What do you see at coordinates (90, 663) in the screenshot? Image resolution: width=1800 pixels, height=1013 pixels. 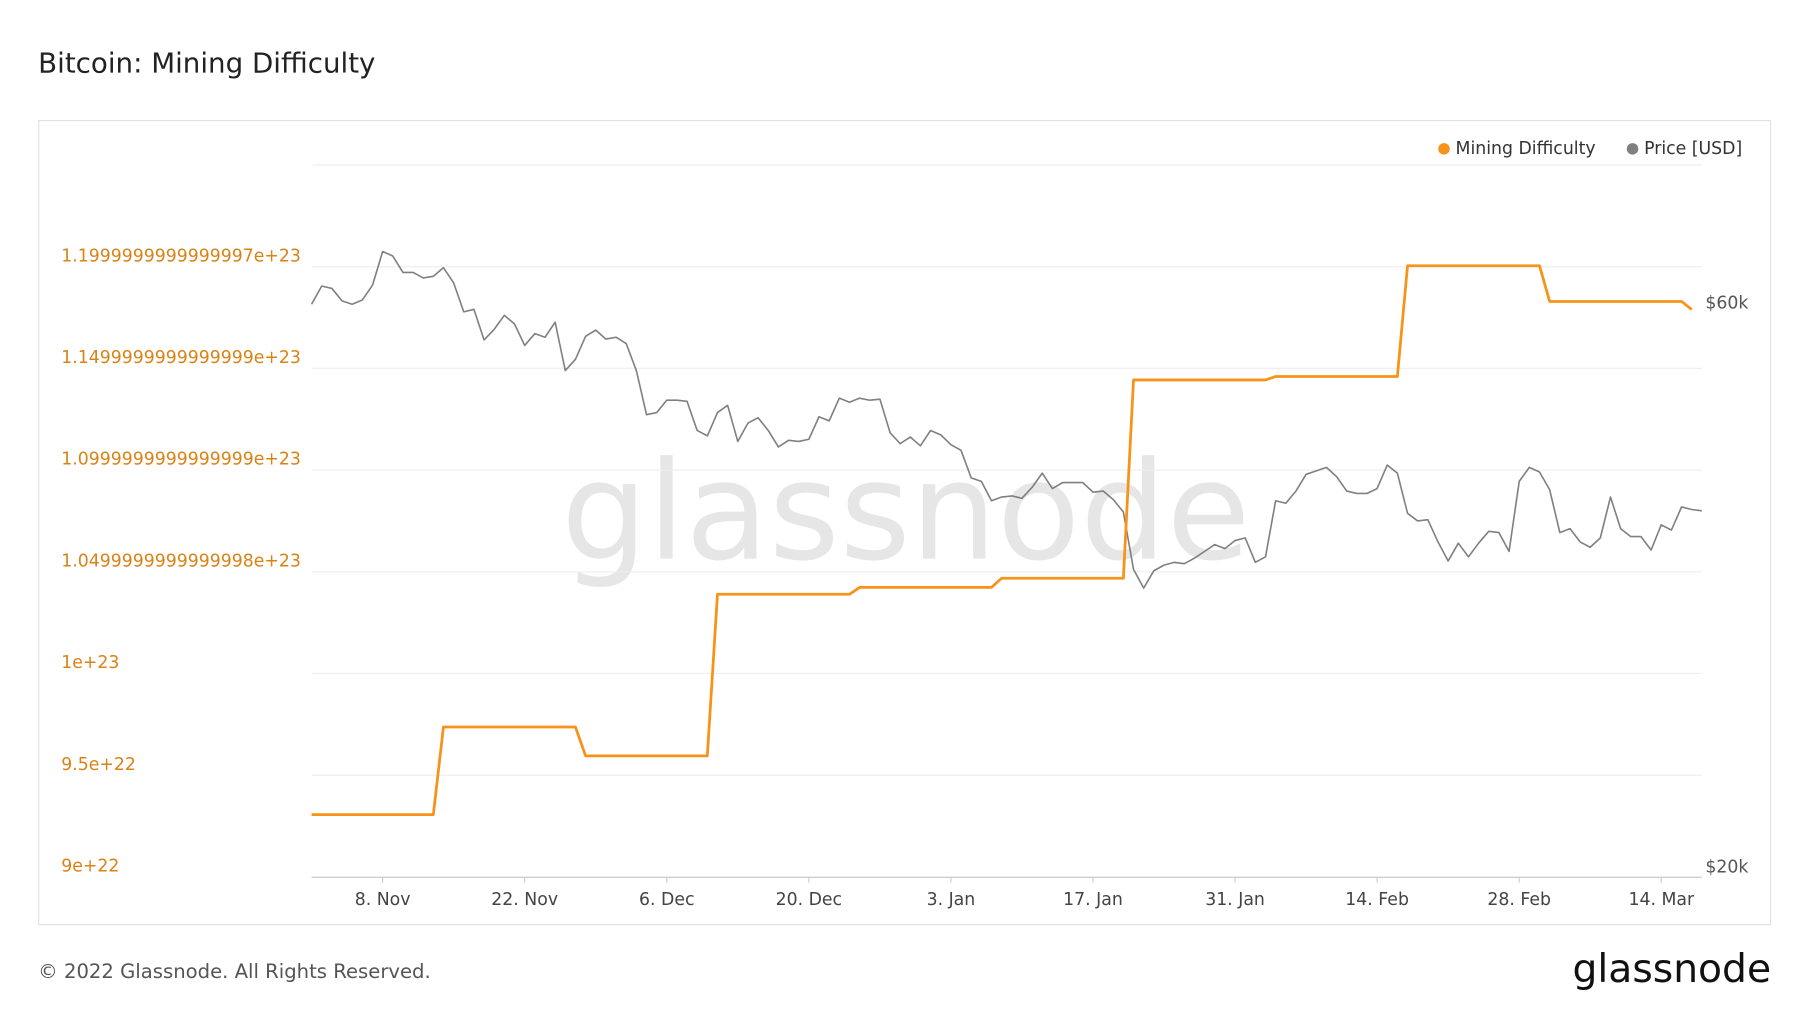 I see `y-tick-label: 1e+23` at bounding box center [90, 663].